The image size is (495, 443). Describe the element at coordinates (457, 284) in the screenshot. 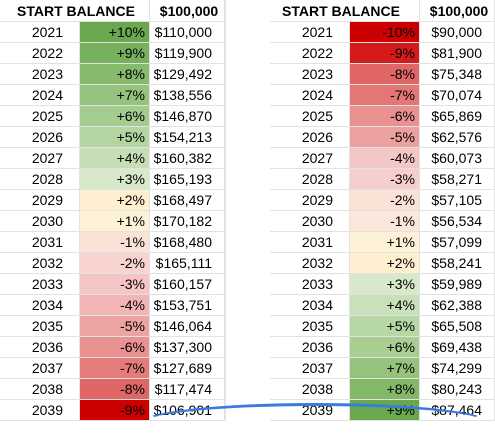

I see `right-balance-cell: $59,989` at that location.